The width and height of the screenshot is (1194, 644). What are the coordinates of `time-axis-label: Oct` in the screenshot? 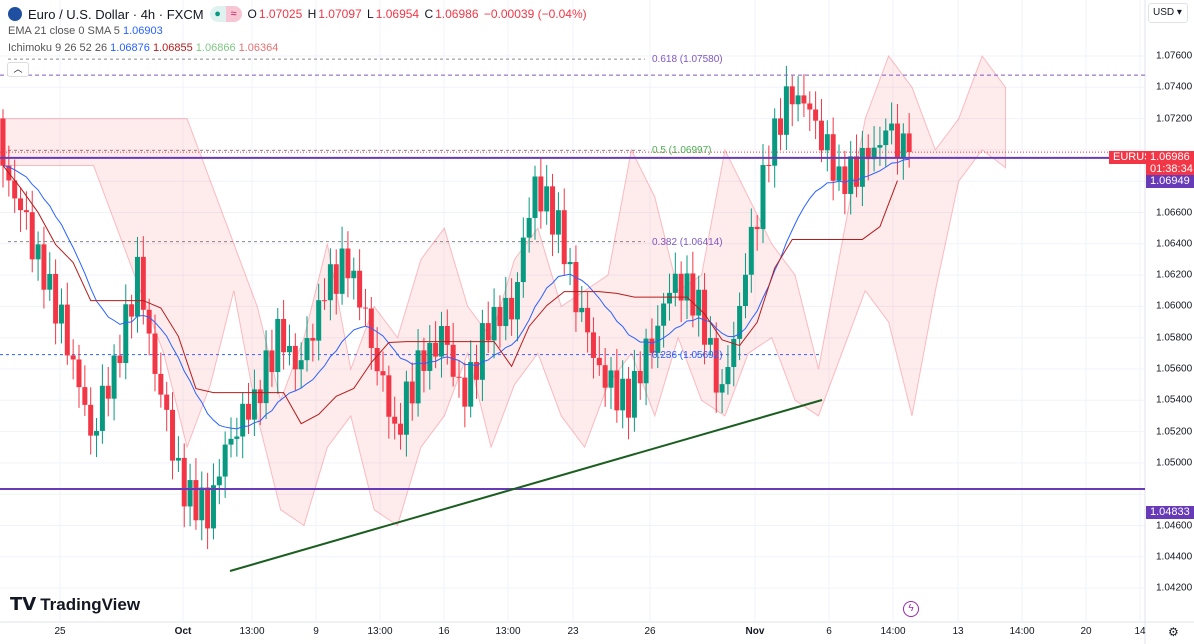 It's located at (183, 631).